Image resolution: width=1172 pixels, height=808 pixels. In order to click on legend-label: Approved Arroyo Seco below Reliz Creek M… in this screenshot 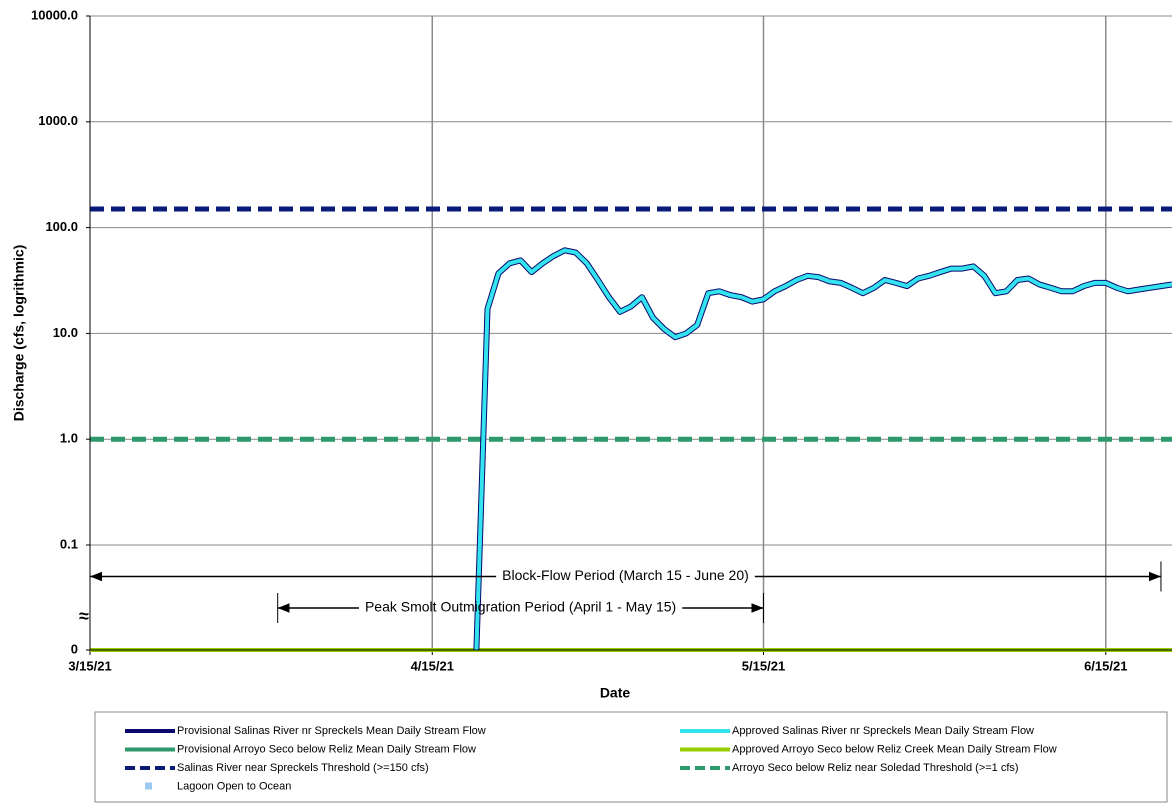, I will do `click(894, 749)`.